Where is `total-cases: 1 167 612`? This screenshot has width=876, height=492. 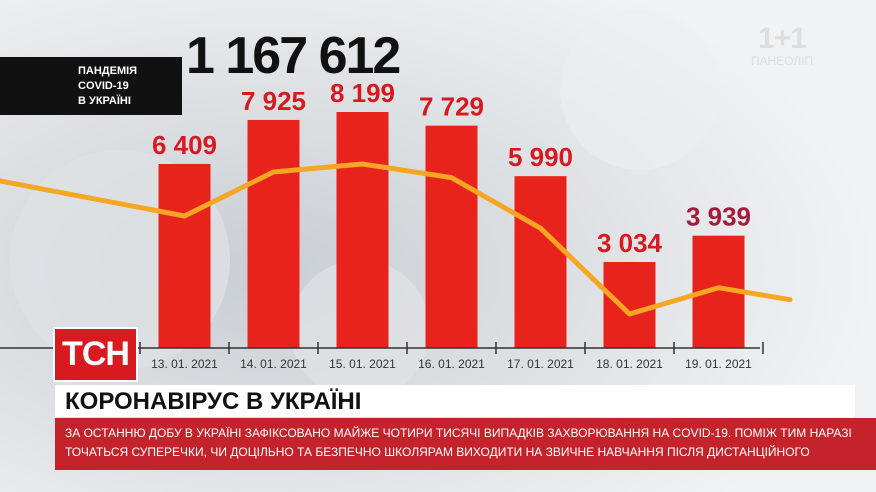 total-cases: 1 167 612 is located at coordinates (293, 56).